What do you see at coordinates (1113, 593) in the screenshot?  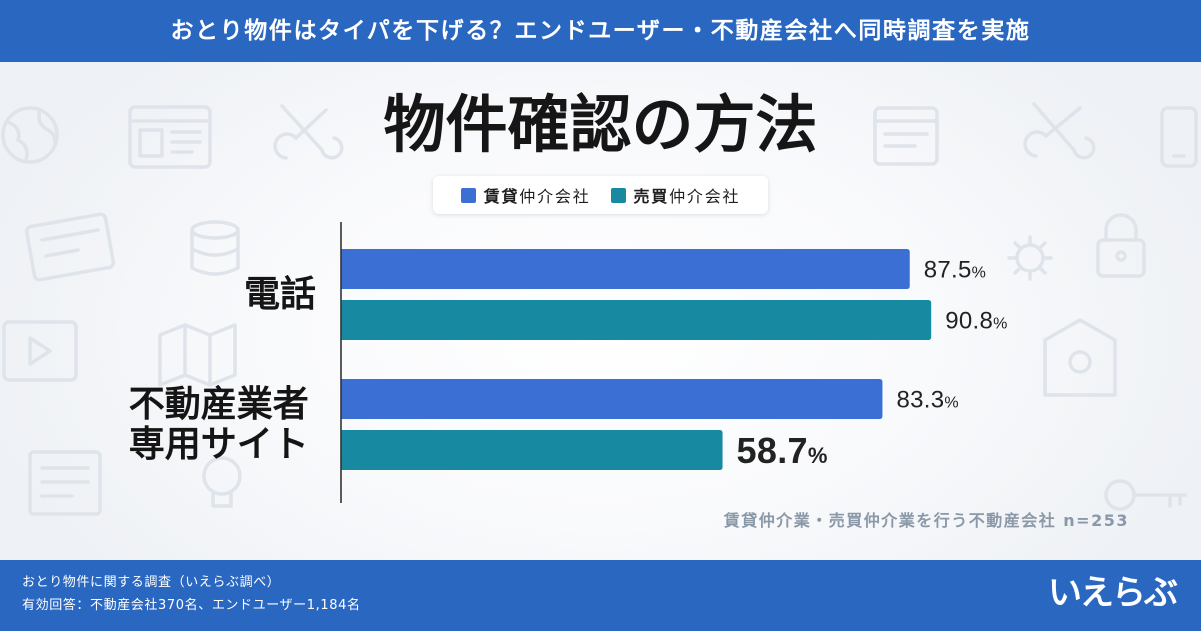 I see `brand-logo: いえらぶ` at bounding box center [1113, 593].